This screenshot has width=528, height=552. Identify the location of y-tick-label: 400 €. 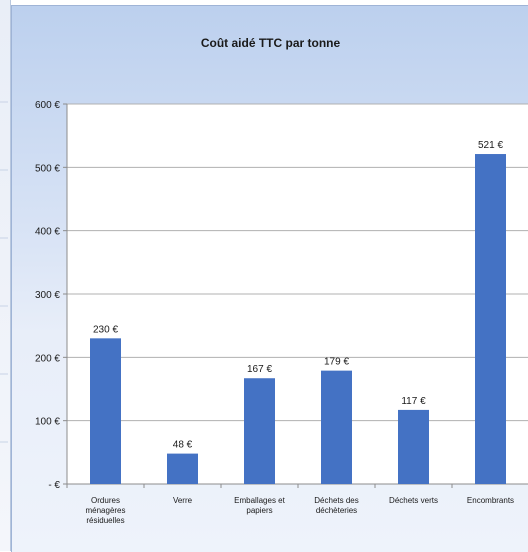
(47, 232).